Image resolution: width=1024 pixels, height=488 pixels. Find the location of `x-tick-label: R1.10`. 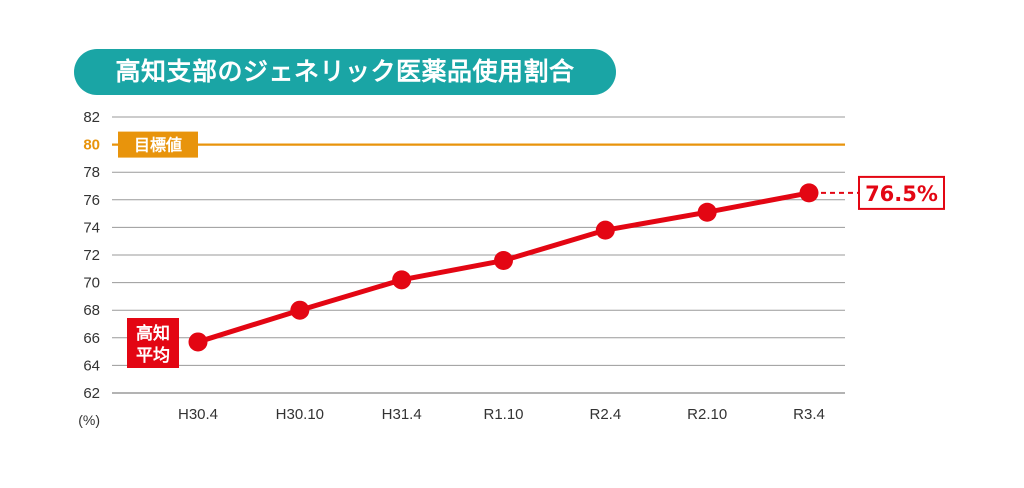

x-tick-label: R1.10 is located at coordinates (503, 414).